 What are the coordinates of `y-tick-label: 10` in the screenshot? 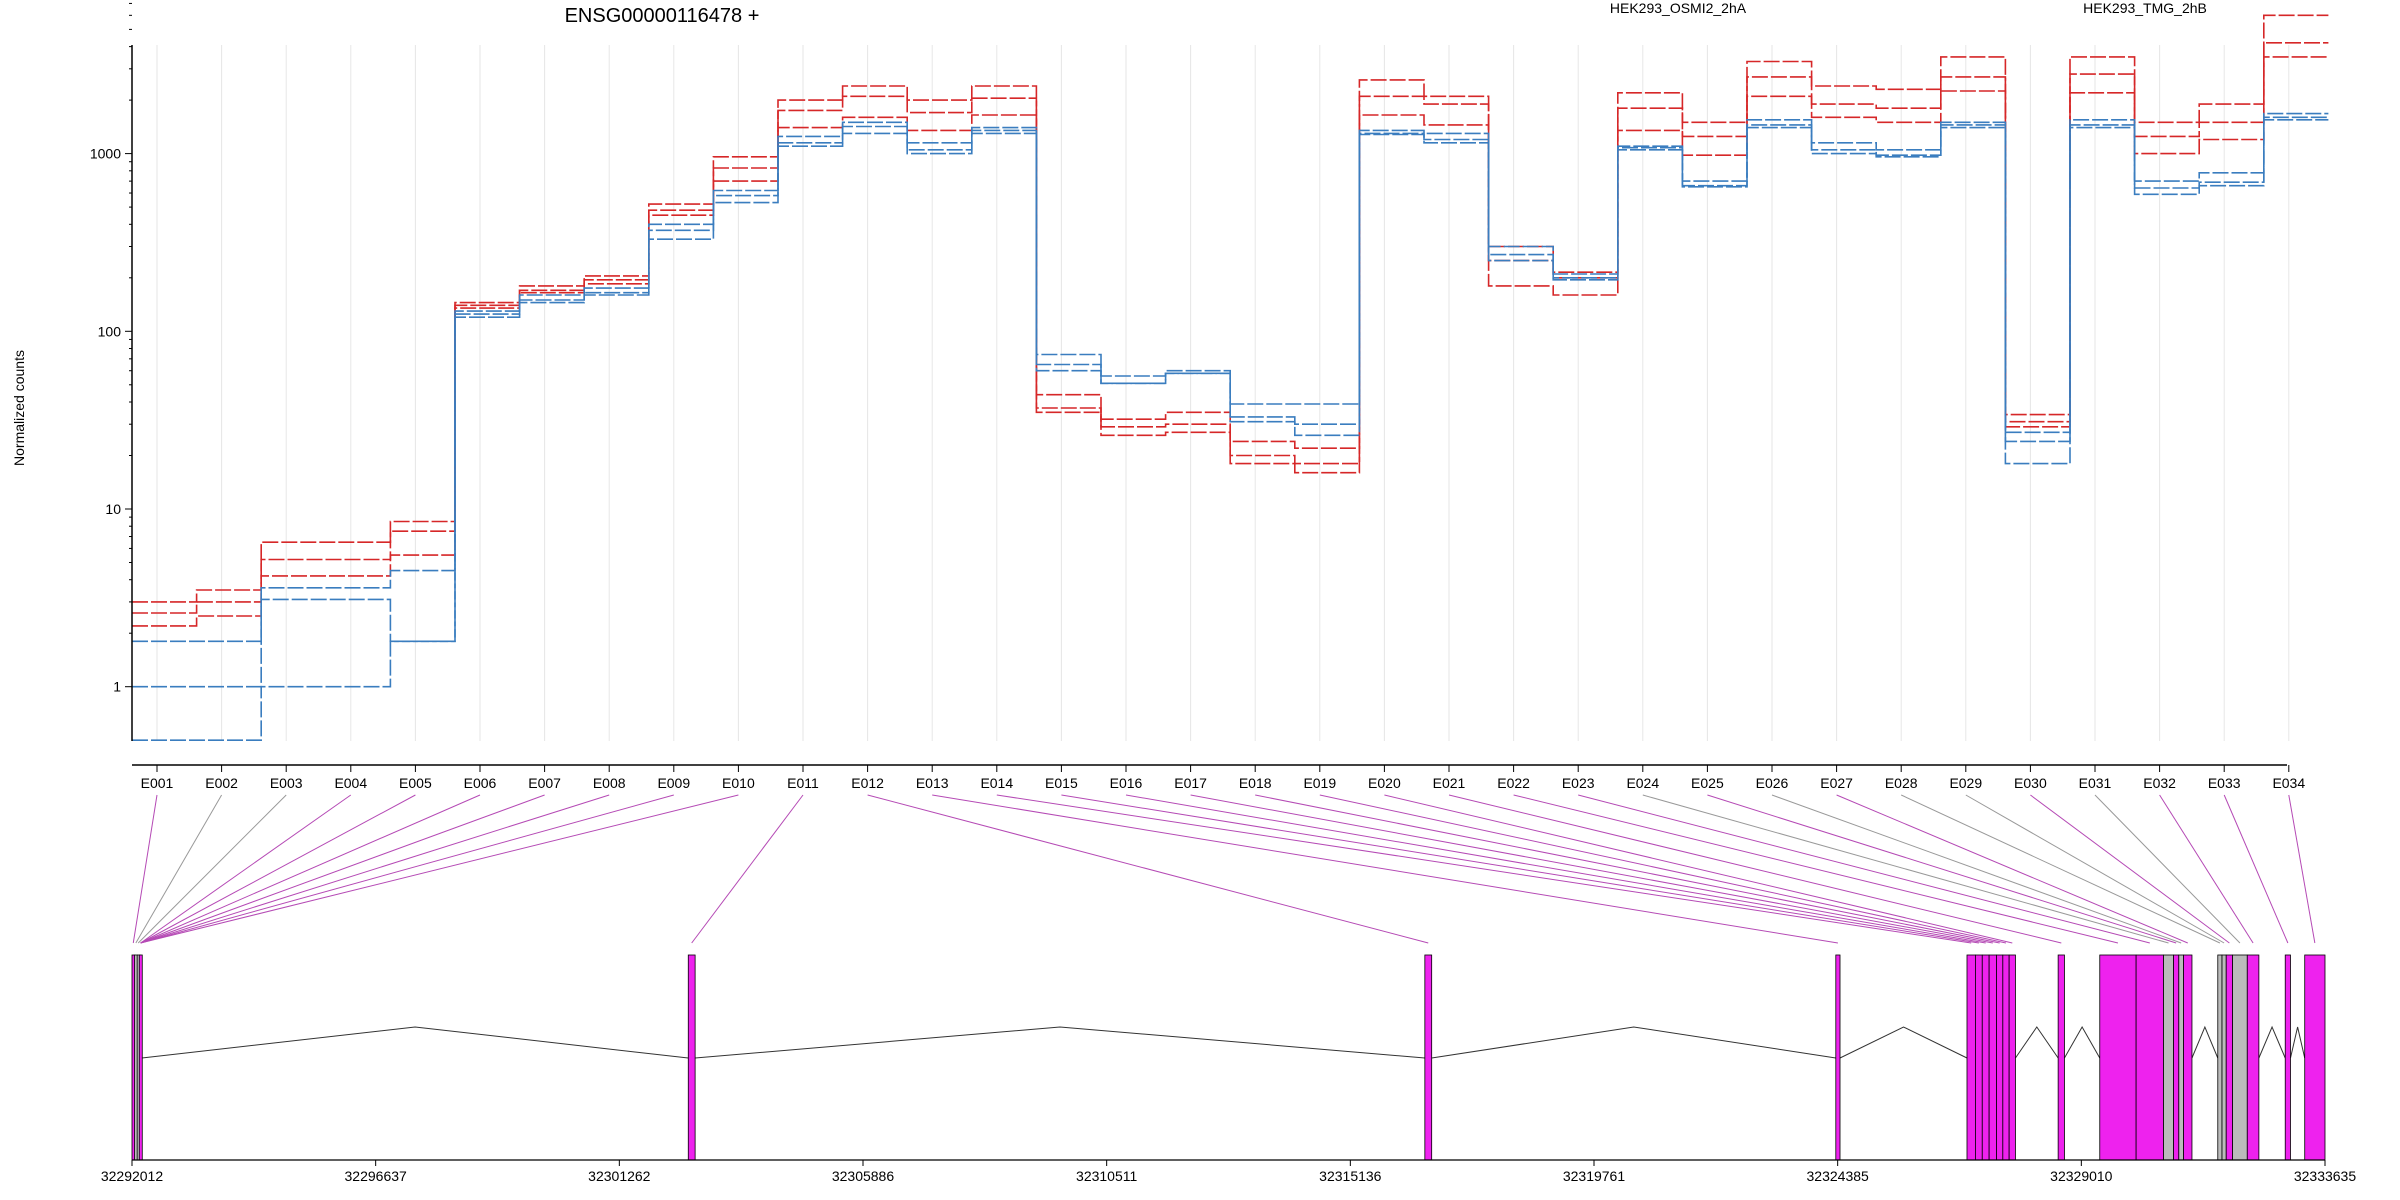 It's located at (113, 509).